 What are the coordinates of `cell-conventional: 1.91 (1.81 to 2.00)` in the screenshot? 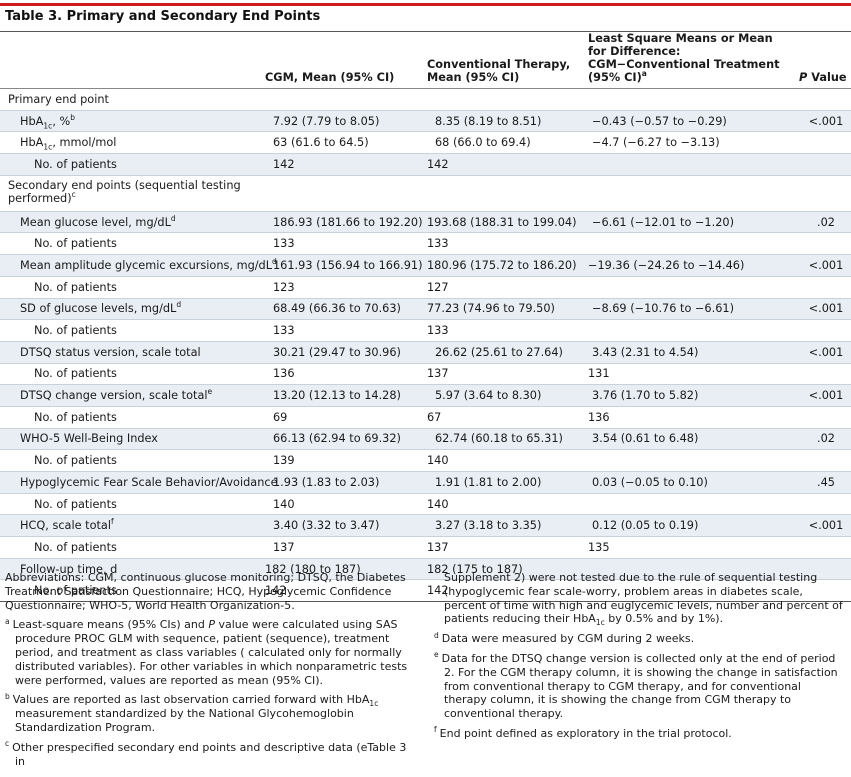 It's located at (503, 482).